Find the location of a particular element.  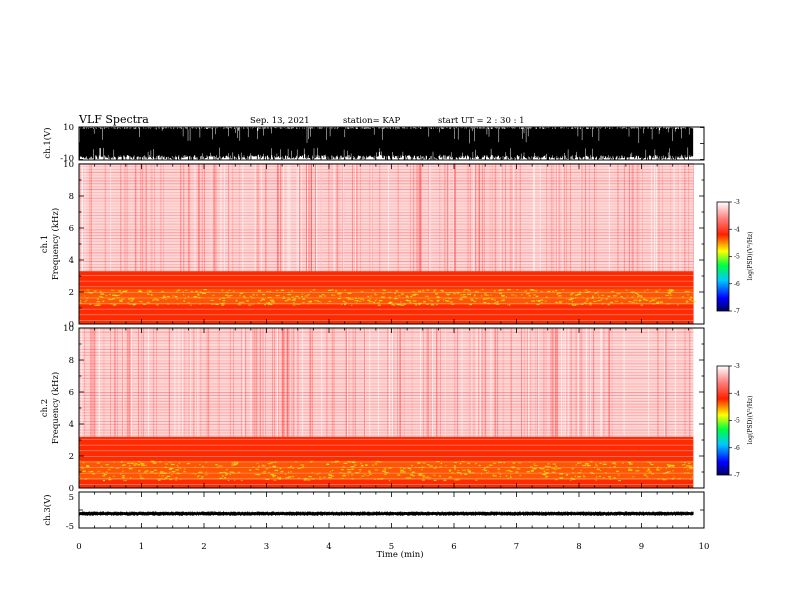

ch3-waveform-line is located at coordinates (386, 513).